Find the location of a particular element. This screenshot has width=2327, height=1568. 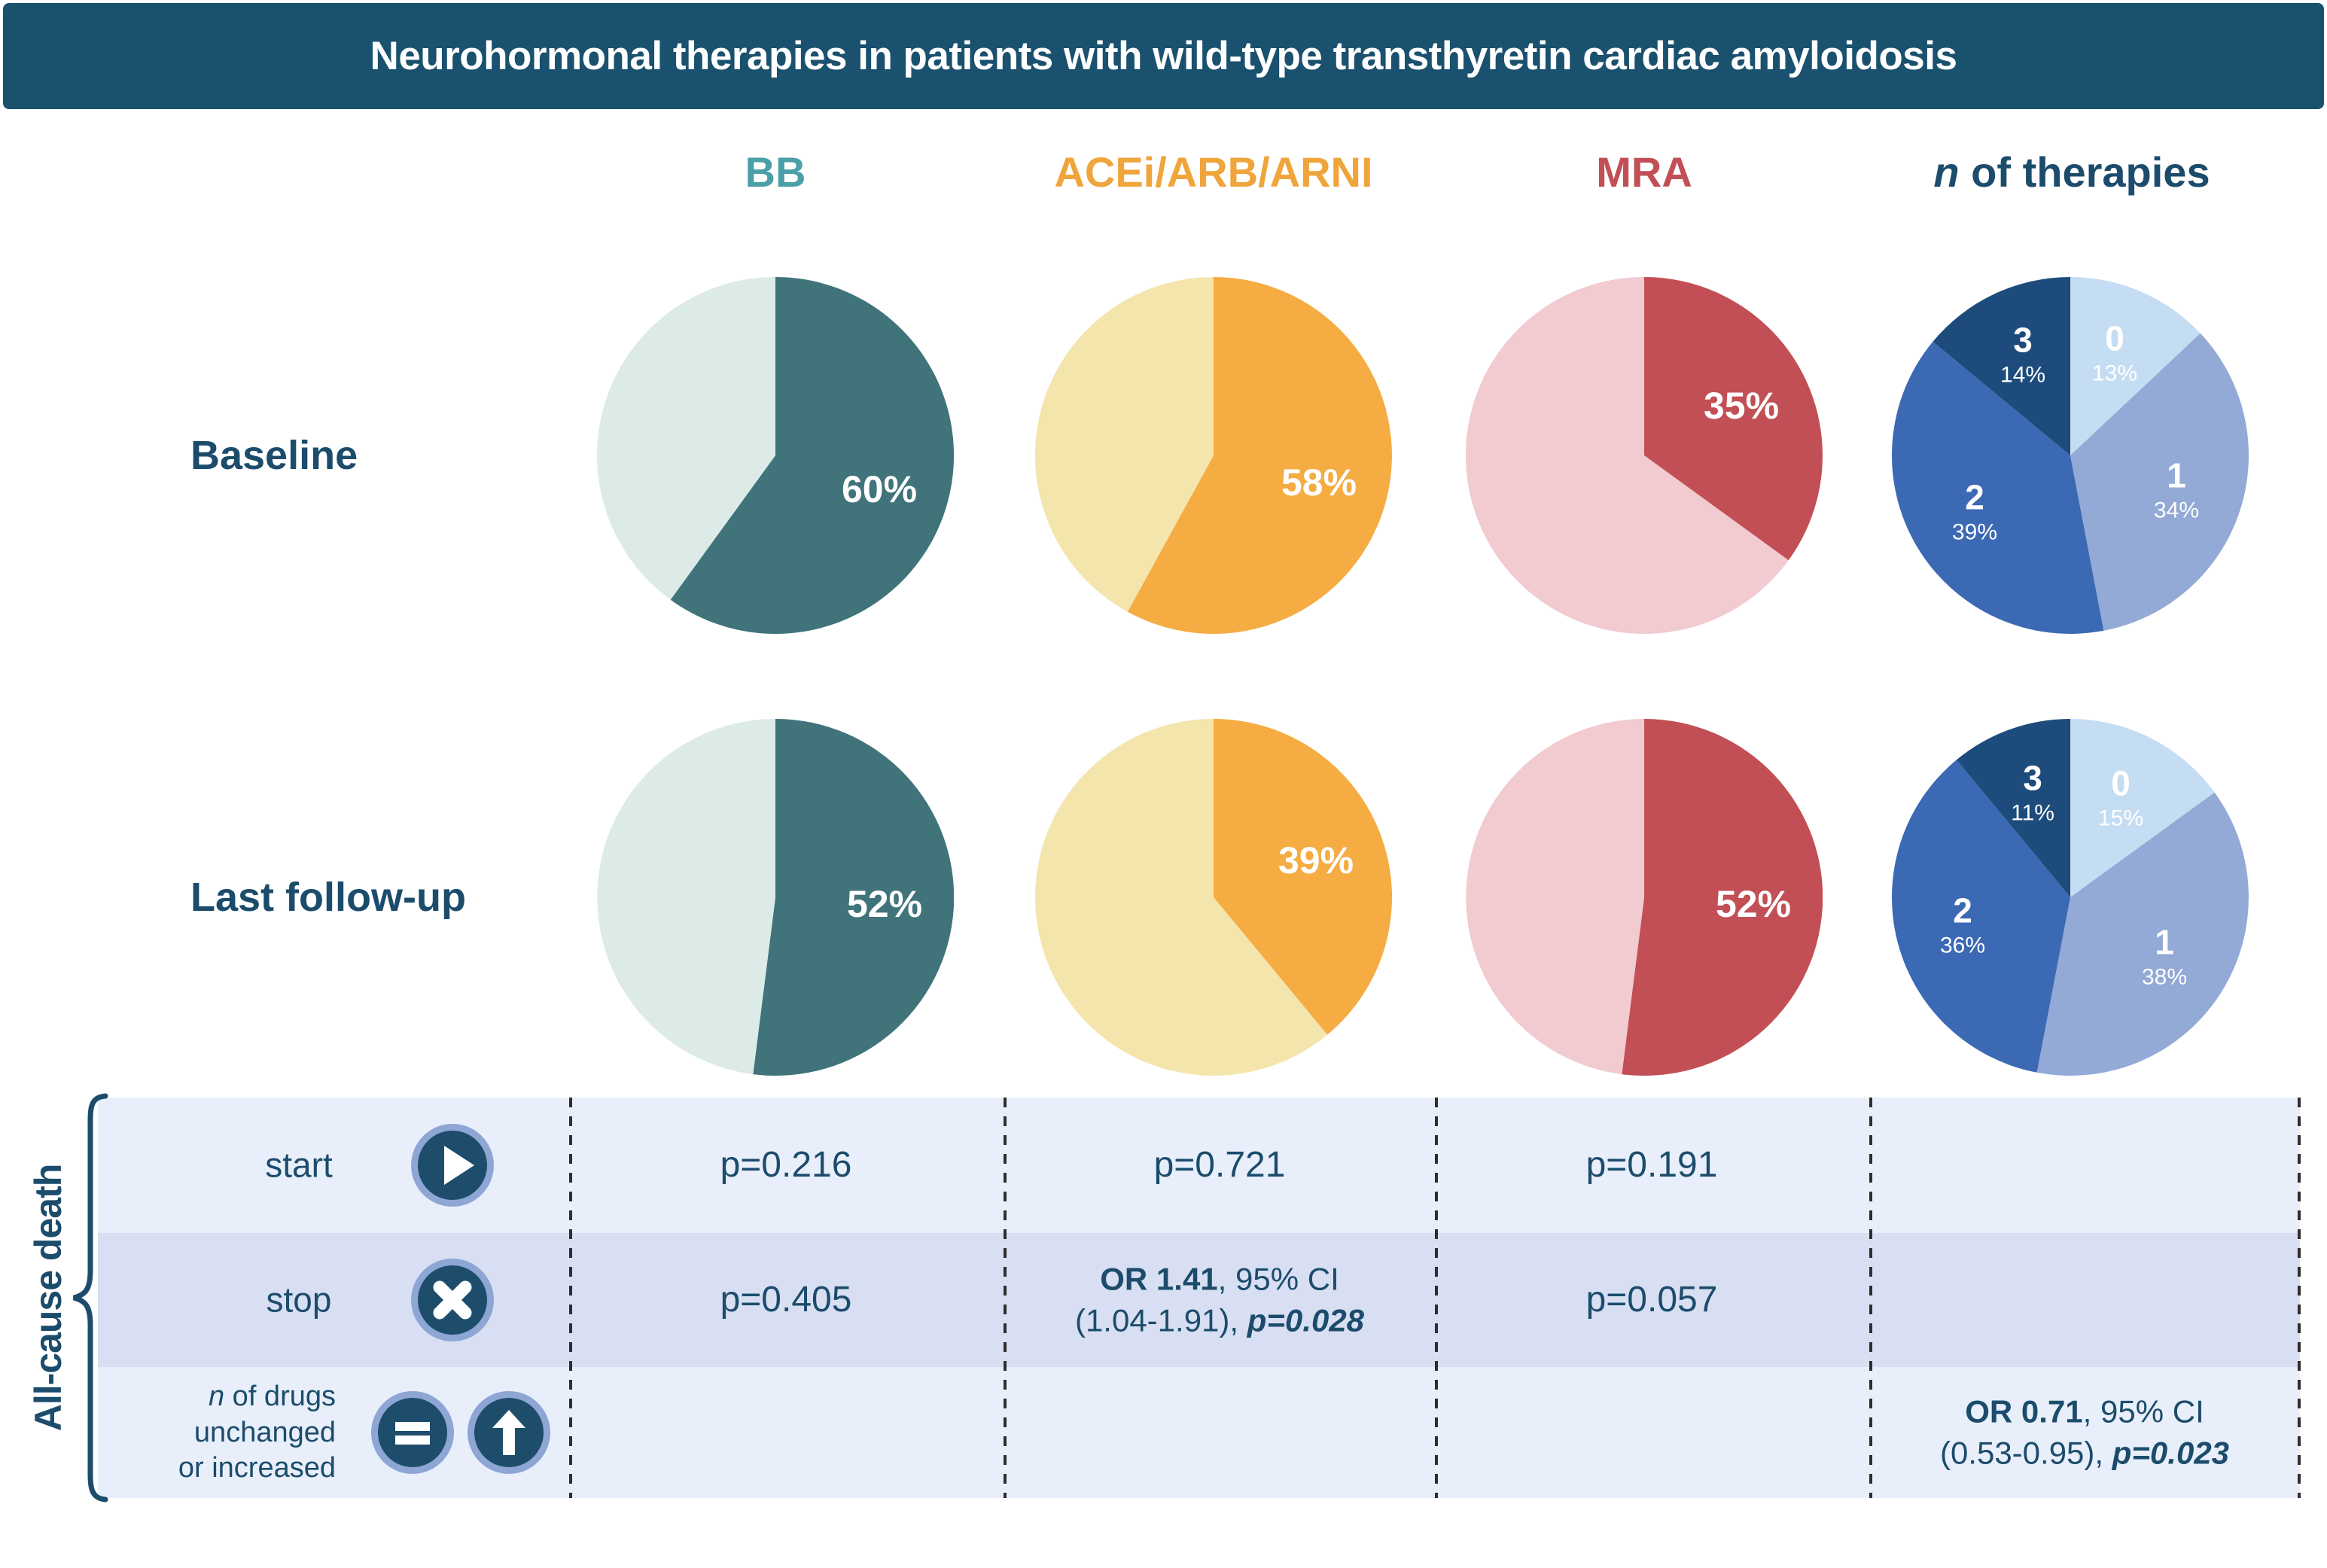

slice-percent: 15% is located at coordinates (2120, 818).